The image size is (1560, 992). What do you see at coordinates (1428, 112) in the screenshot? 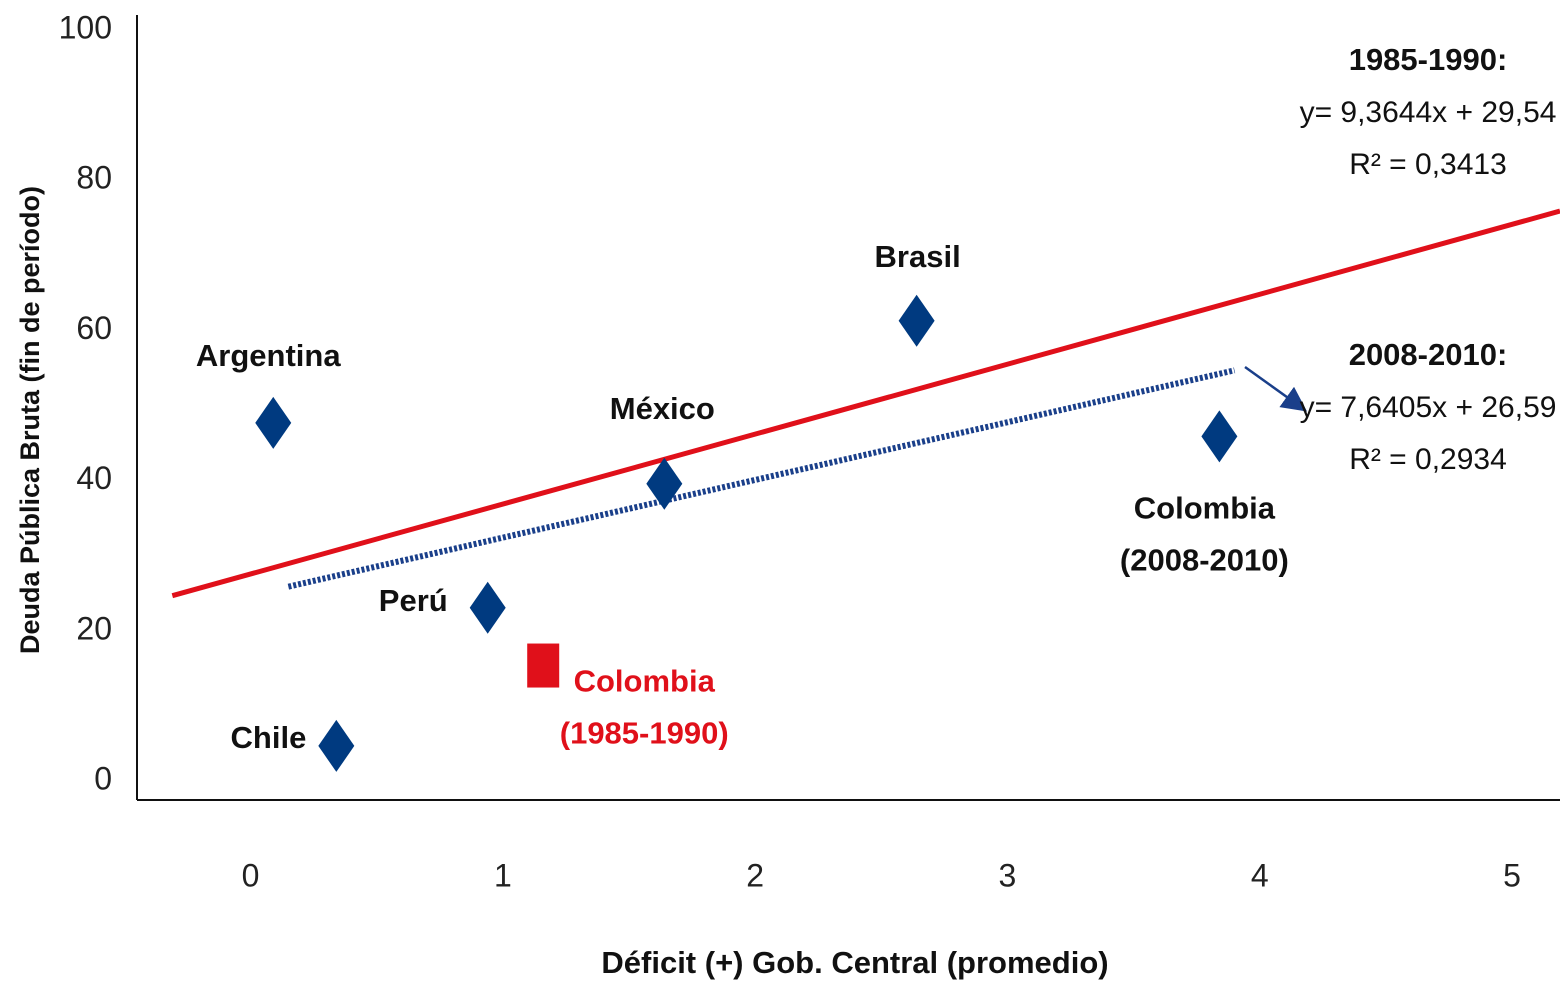
I see `annotation: y= 9,3644x + 29,54` at bounding box center [1428, 112].